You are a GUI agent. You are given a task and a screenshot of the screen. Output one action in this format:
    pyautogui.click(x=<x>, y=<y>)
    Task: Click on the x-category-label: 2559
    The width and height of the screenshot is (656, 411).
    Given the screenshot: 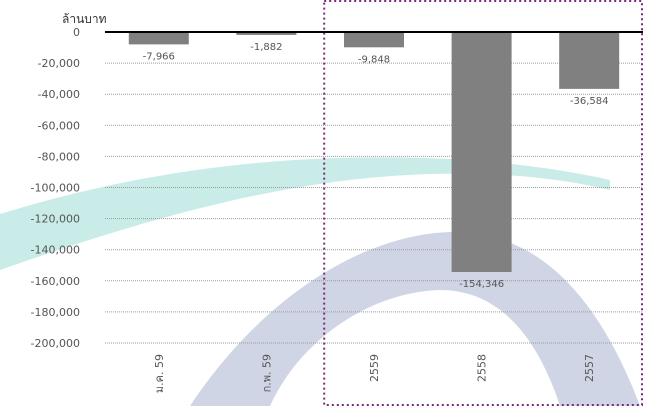 What is the action you would take?
    pyautogui.click(x=374, y=368)
    